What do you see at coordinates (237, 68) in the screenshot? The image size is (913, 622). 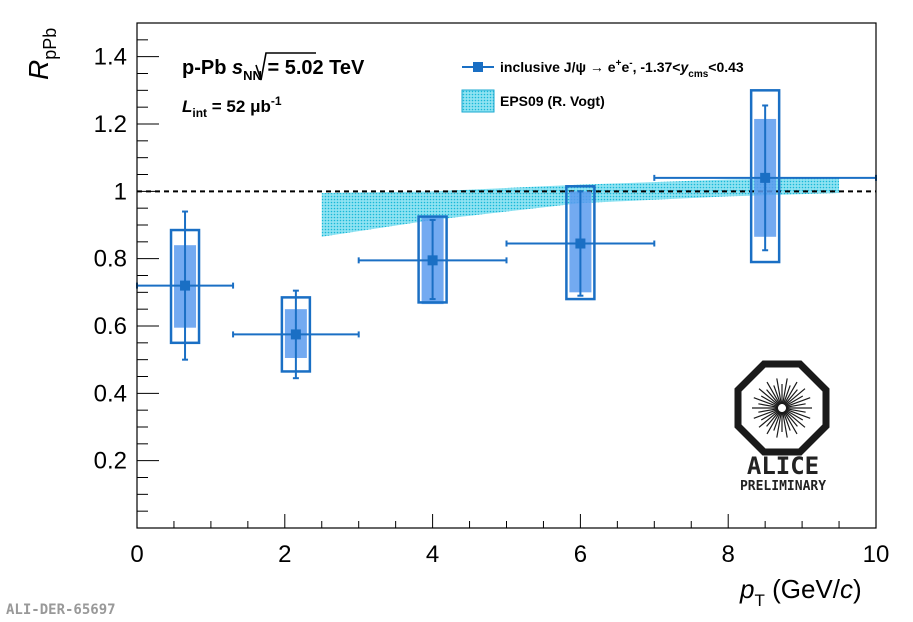 I see `system-var: s` at bounding box center [237, 68].